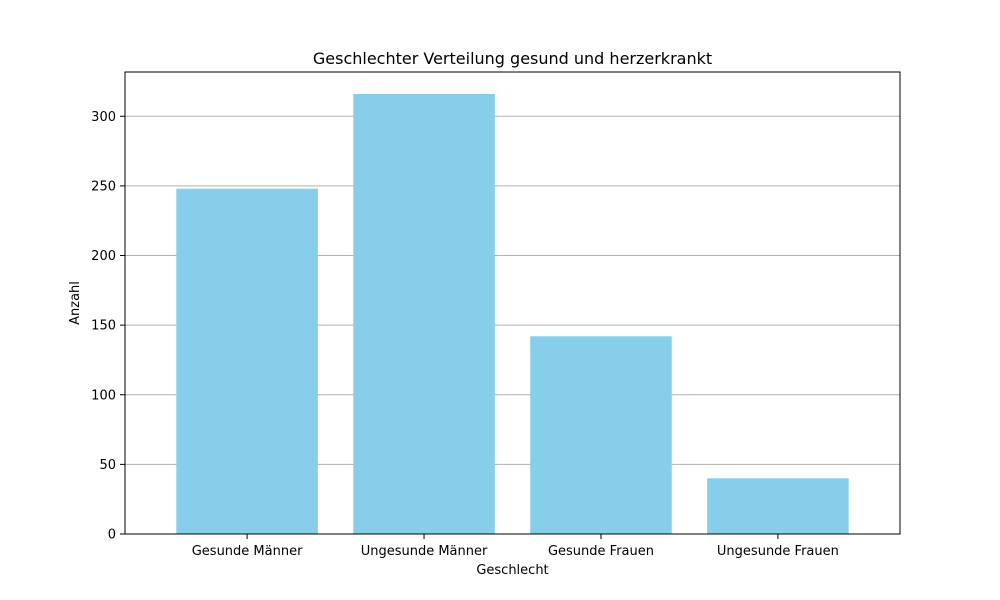 The height and width of the screenshot is (600, 1000). I want to click on y-tick-label: 250, so click(103, 186).